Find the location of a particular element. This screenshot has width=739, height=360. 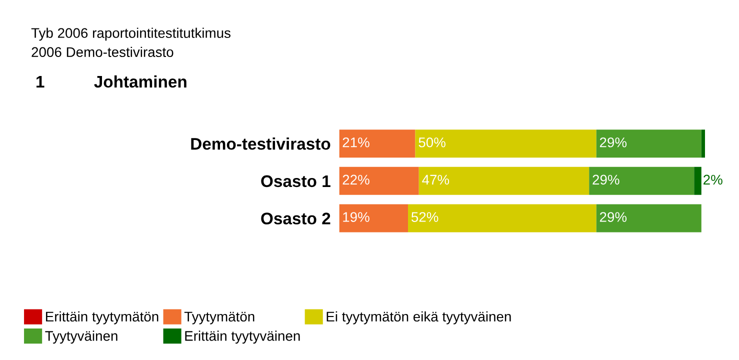

data-label: 22% is located at coordinates (356, 179).